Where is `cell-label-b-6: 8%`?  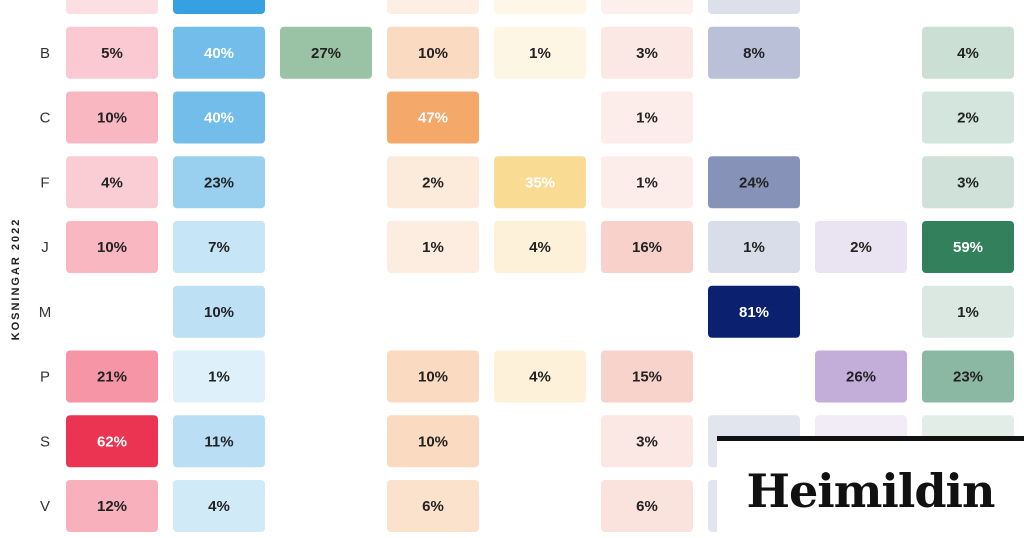
cell-label-b-6: 8% is located at coordinates (754, 53).